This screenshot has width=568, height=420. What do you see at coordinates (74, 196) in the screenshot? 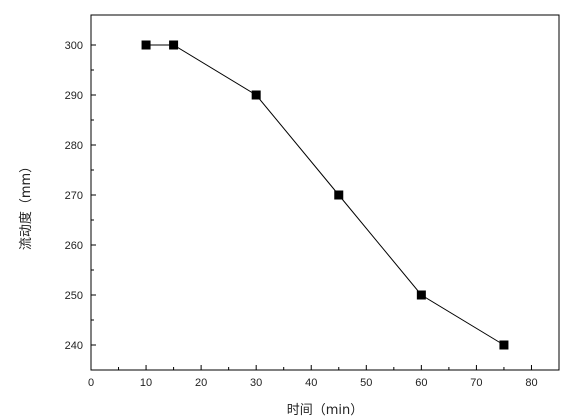
I see `y-tick-label: 270` at bounding box center [74, 196].